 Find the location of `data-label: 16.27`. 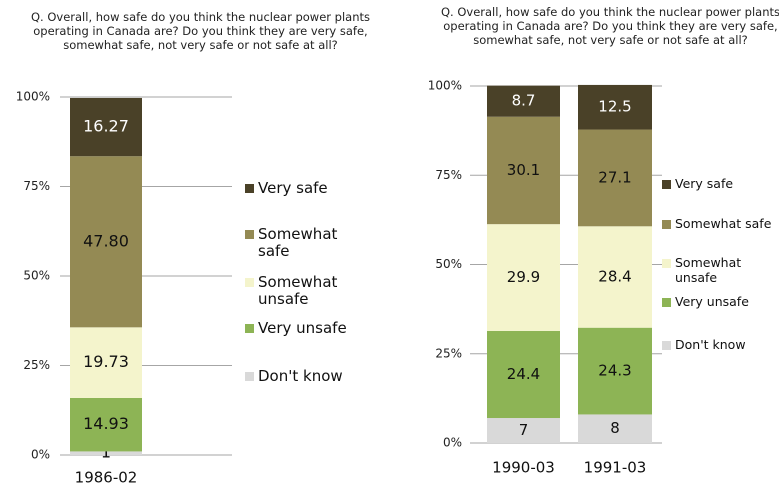

data-label: 16.27 is located at coordinates (106, 126).